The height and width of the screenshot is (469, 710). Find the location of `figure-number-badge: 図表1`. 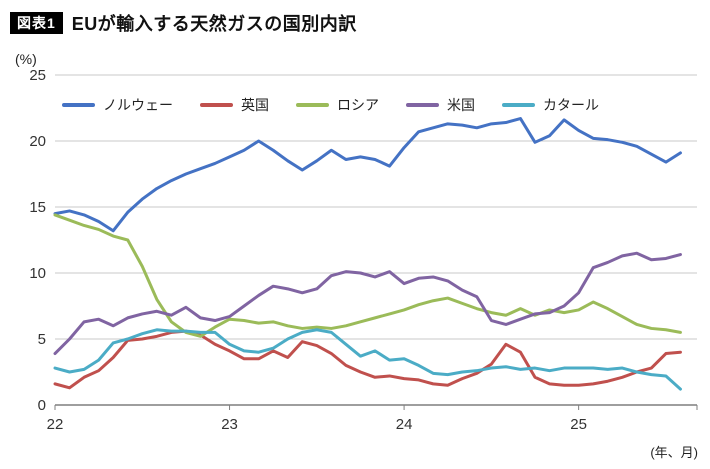

figure-number-badge: 図表1 is located at coordinates (36, 23).